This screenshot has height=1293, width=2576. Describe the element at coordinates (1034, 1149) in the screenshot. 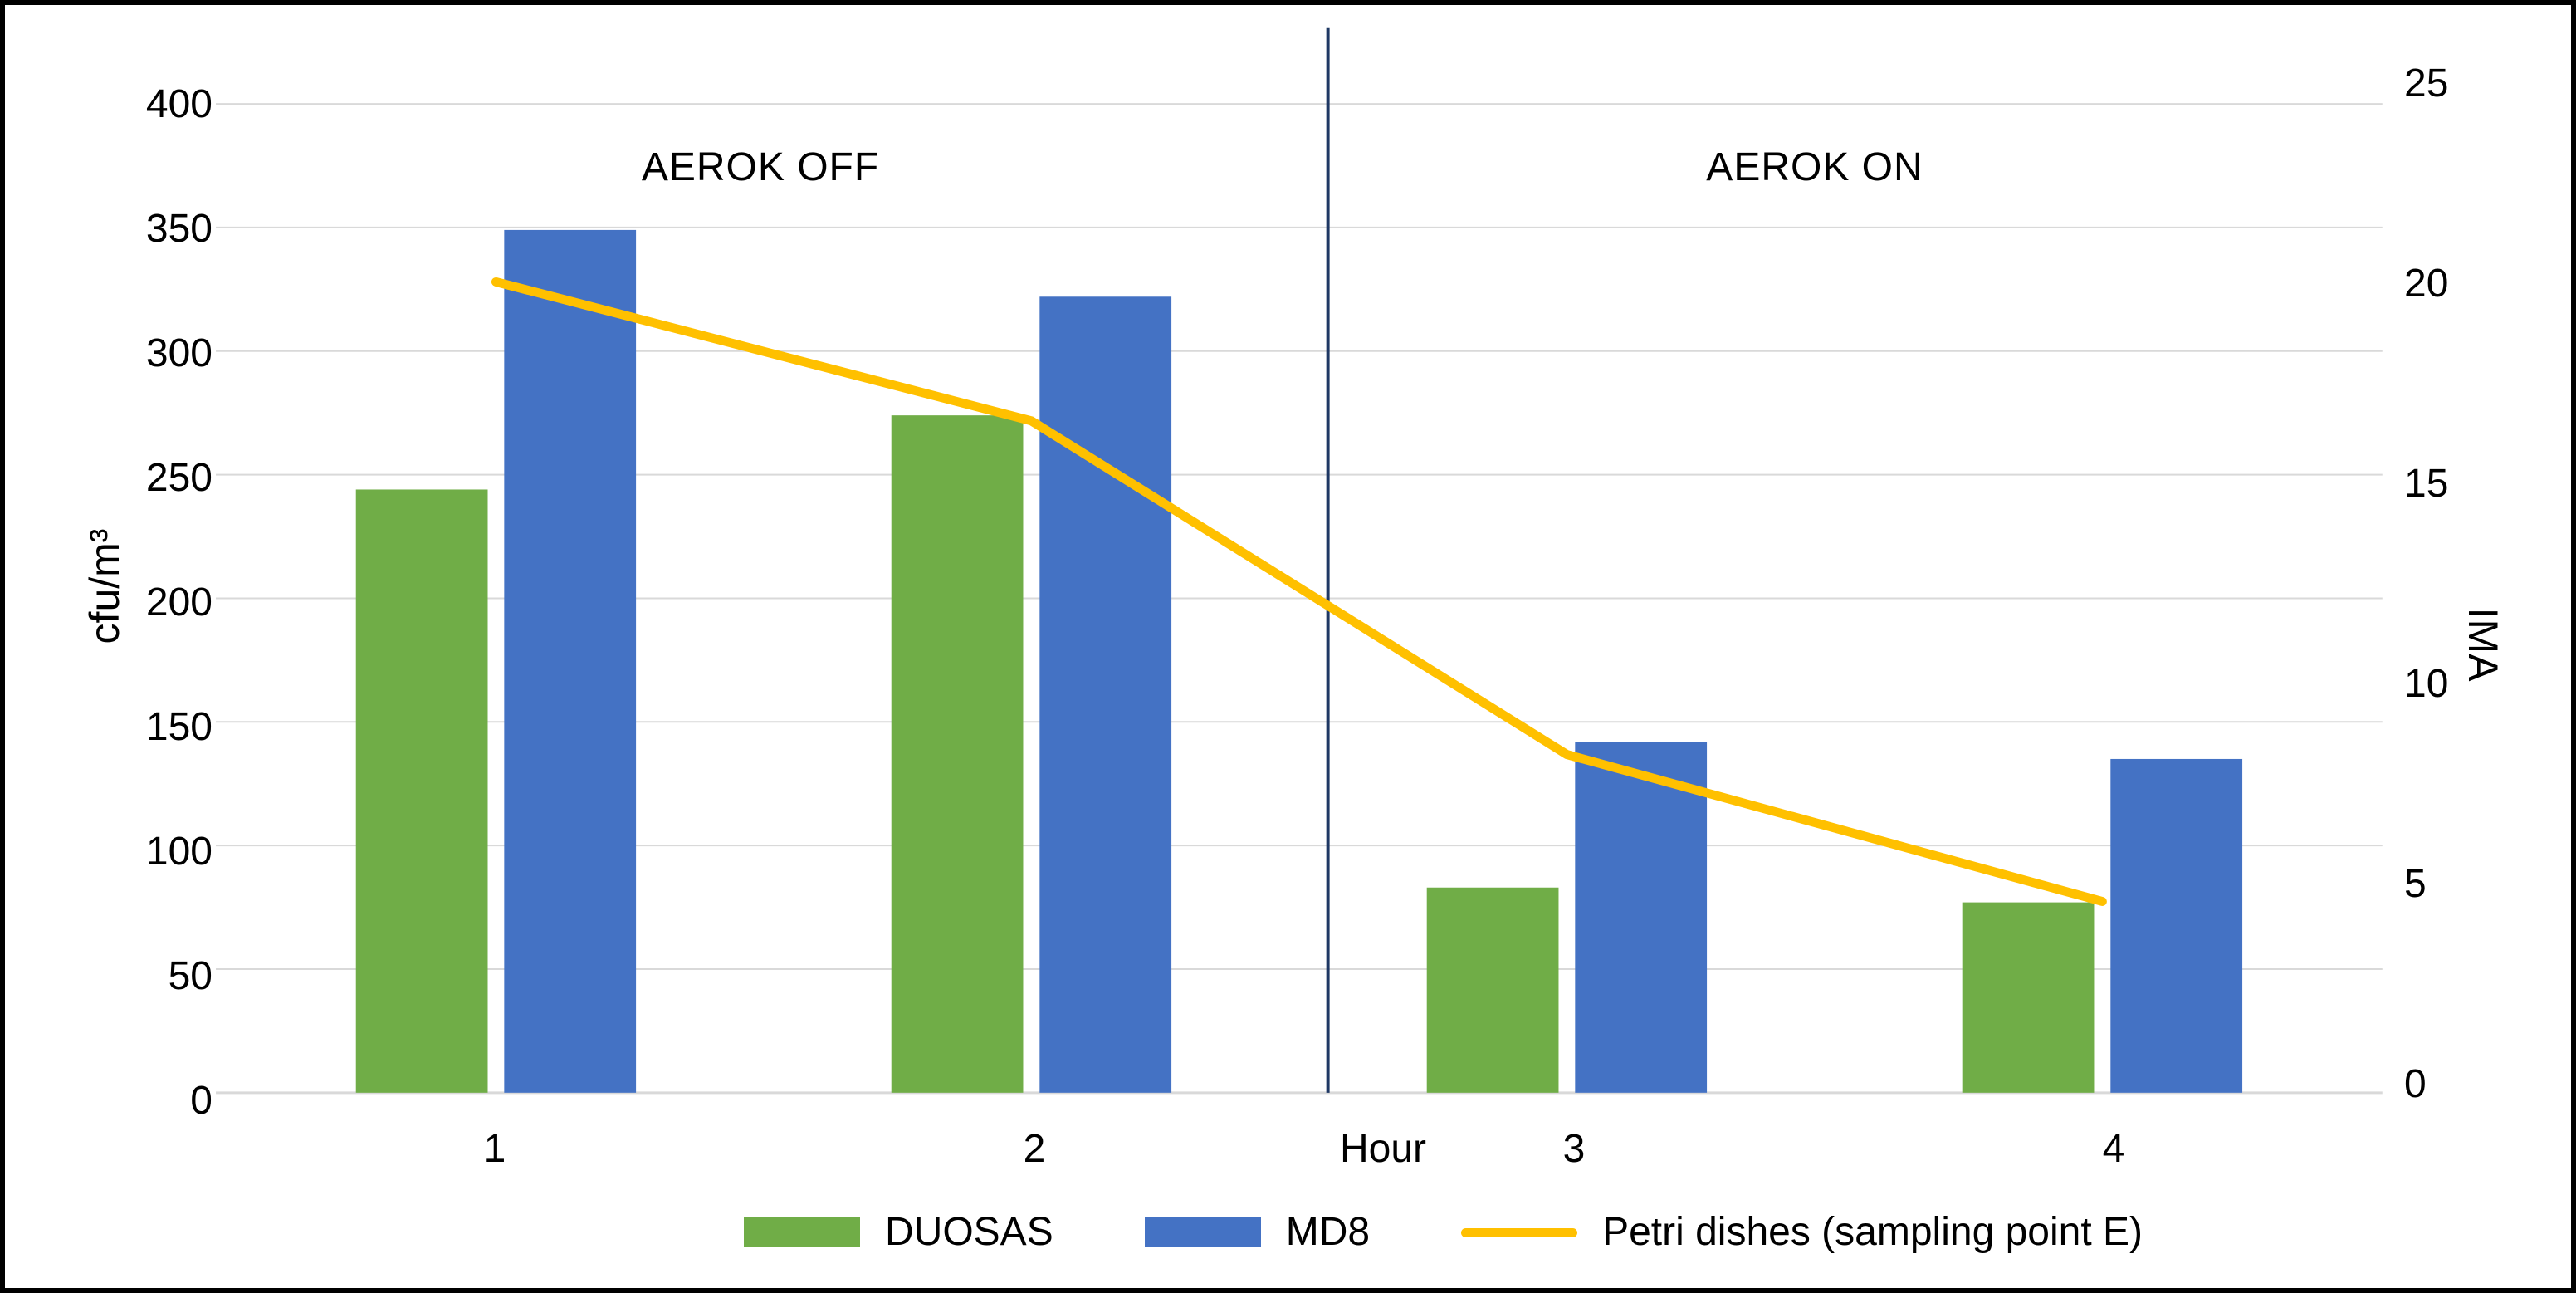

I see `x-axis-category-2: 2` at that location.